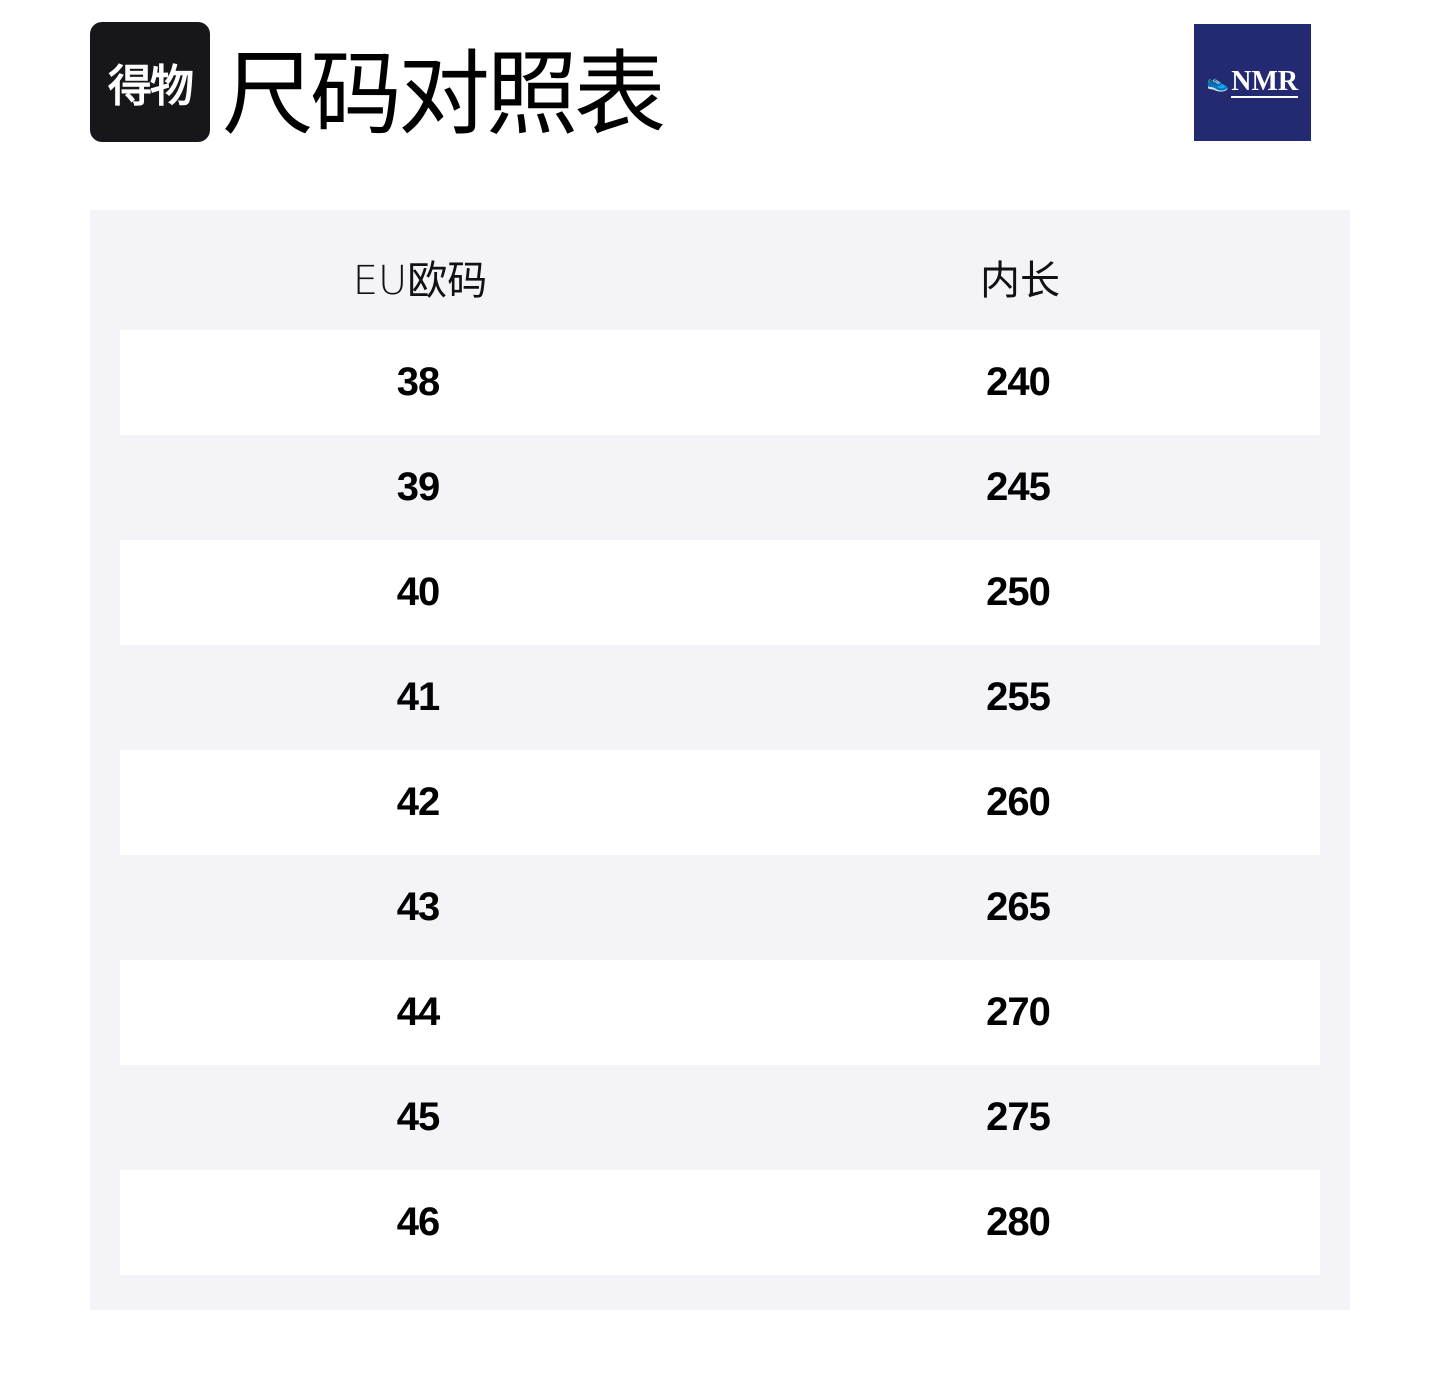 This screenshot has width=1440, height=1389. I want to click on table-row: 42 260, so click(720, 802).